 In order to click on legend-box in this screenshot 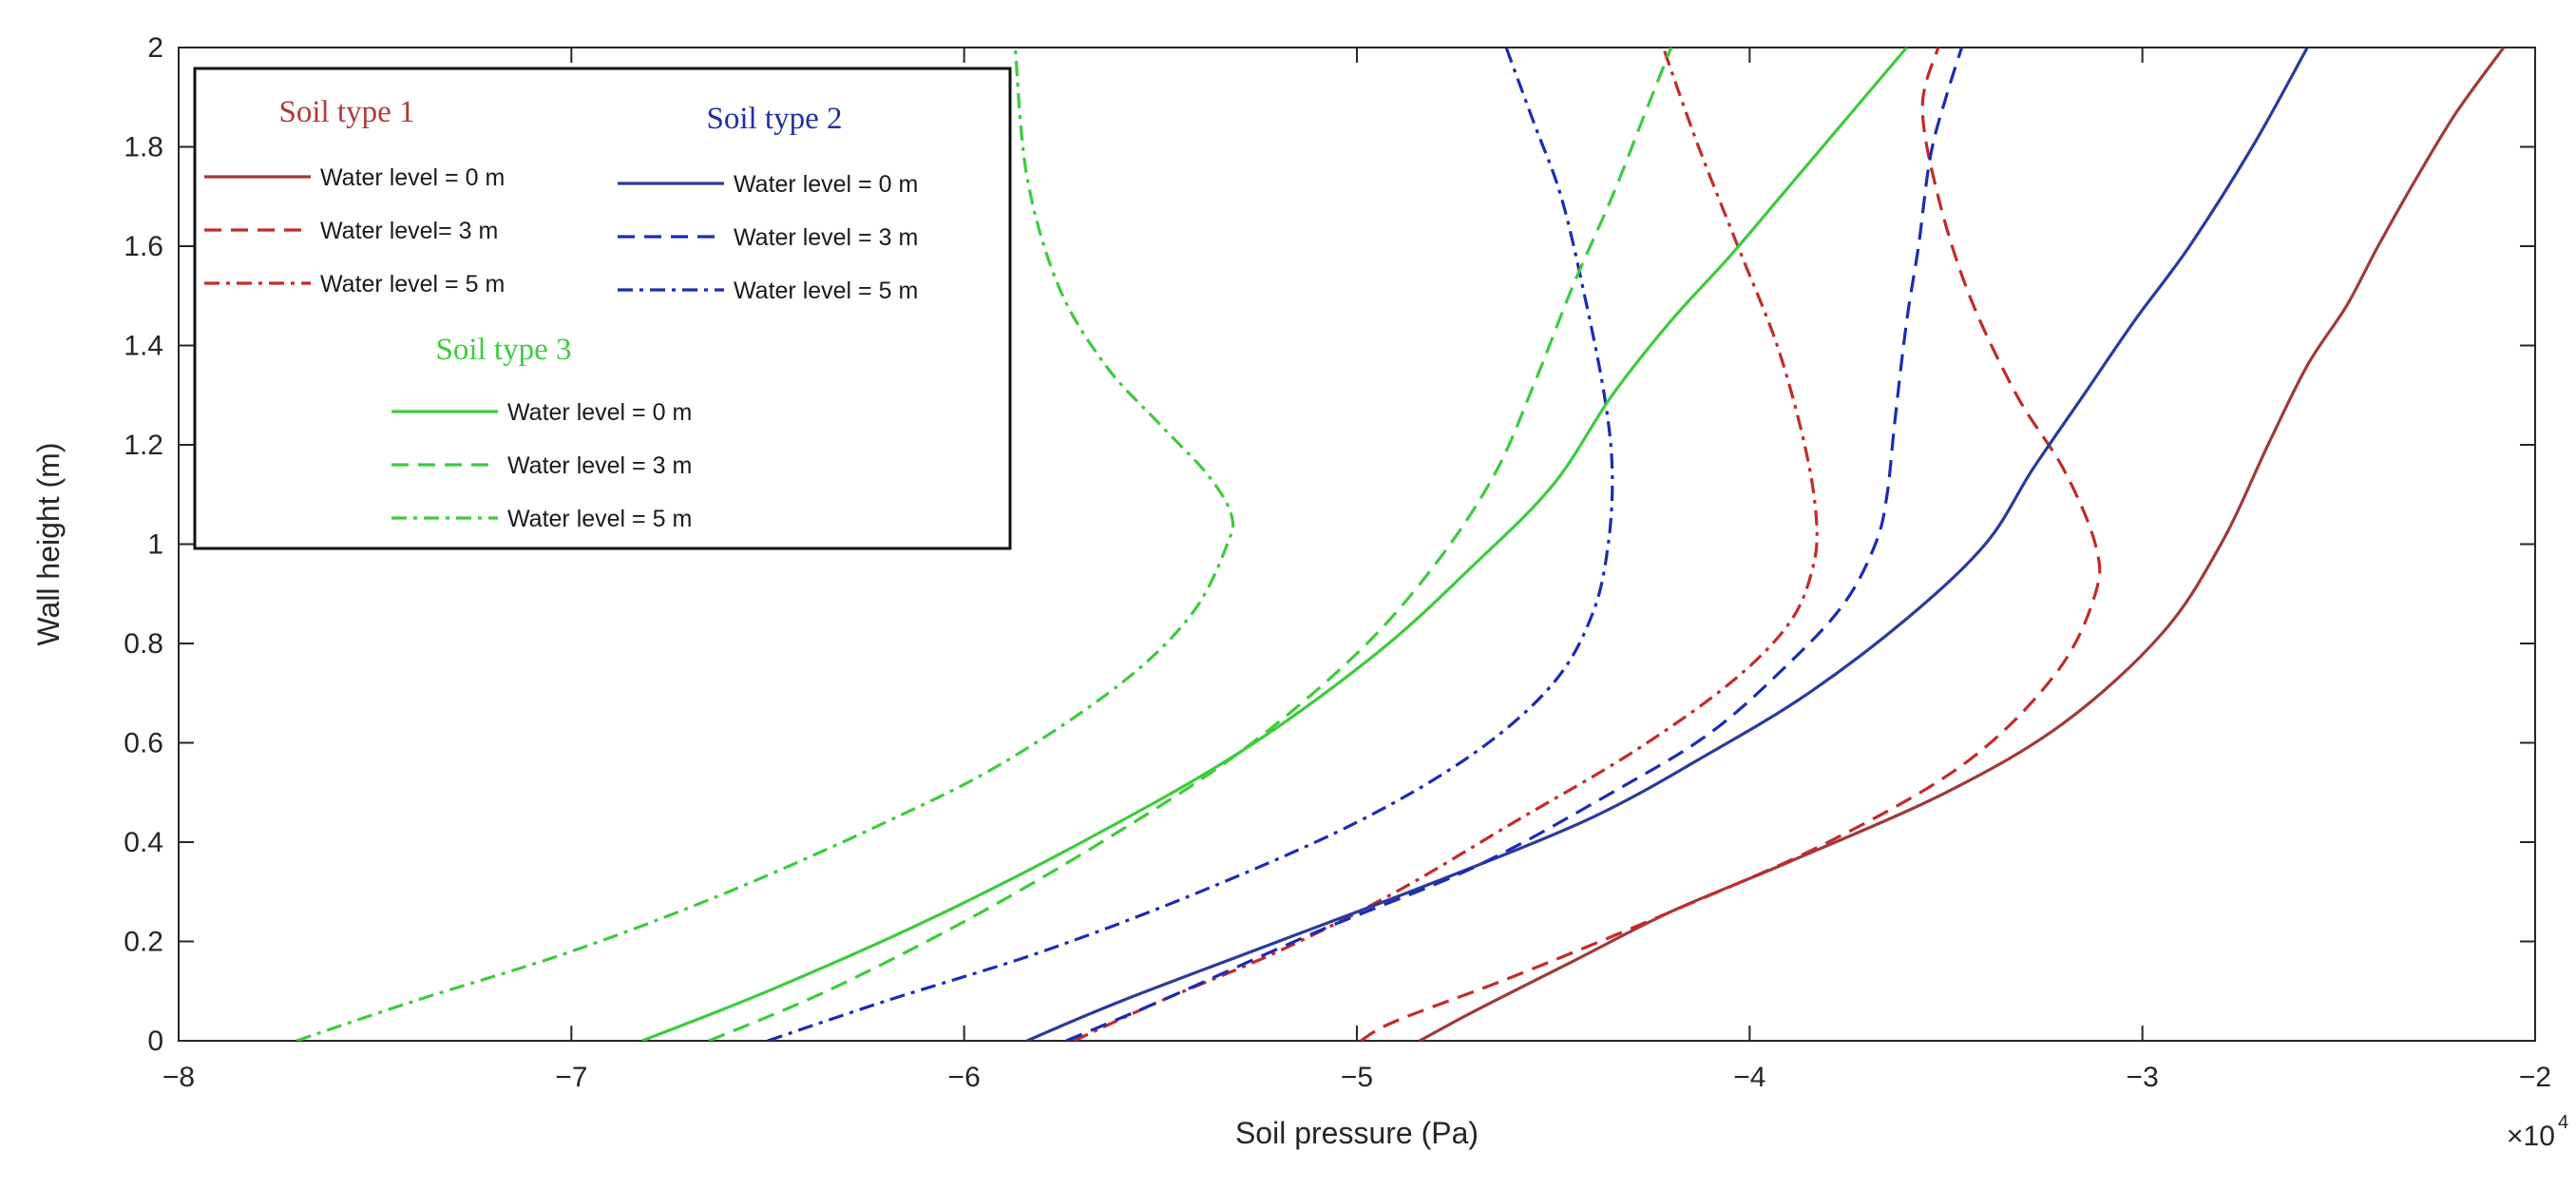, I will do `click(602, 308)`.